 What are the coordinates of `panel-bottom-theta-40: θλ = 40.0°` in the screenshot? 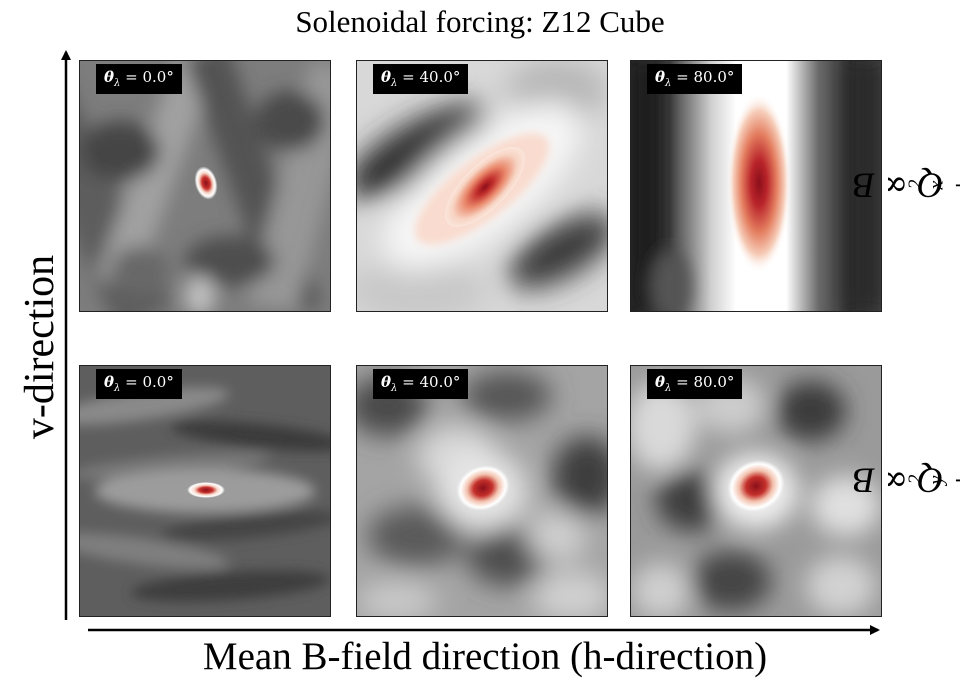 It's located at (482, 491).